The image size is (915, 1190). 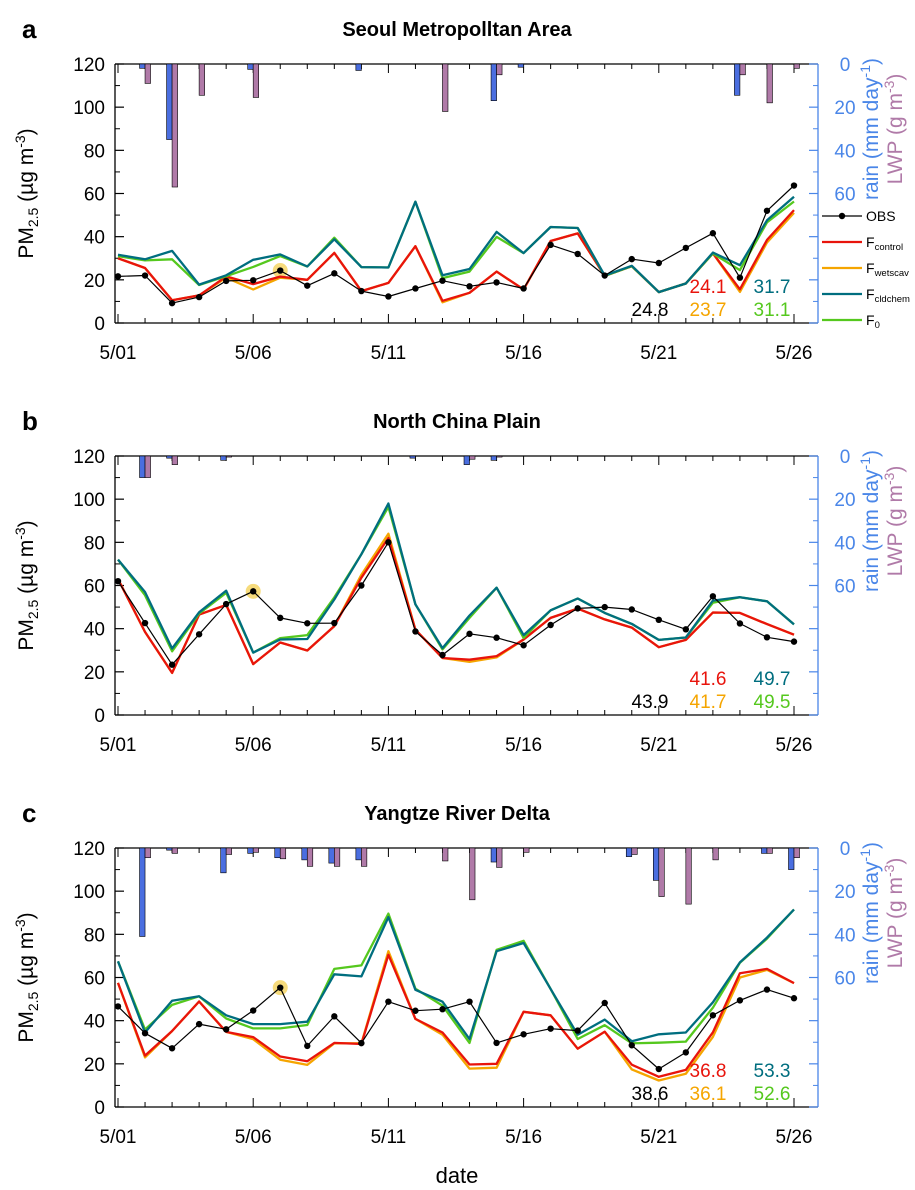 I want to click on y-tick-label: 100, so click(x=89, y=108).